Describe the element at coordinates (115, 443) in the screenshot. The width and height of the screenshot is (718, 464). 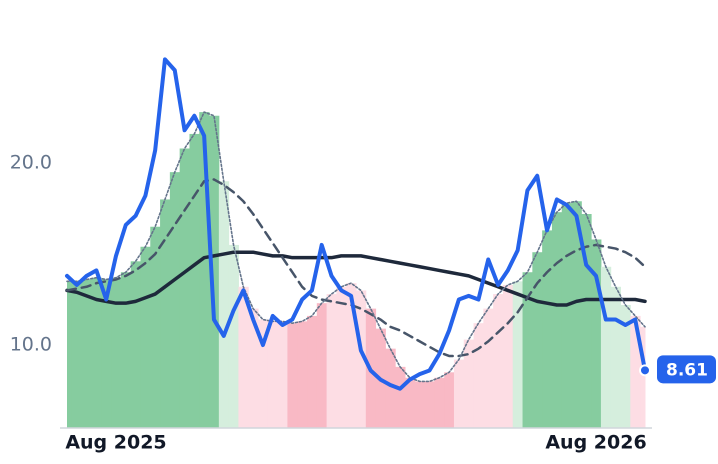
I see `x-tick-label: Aug 2025` at that location.